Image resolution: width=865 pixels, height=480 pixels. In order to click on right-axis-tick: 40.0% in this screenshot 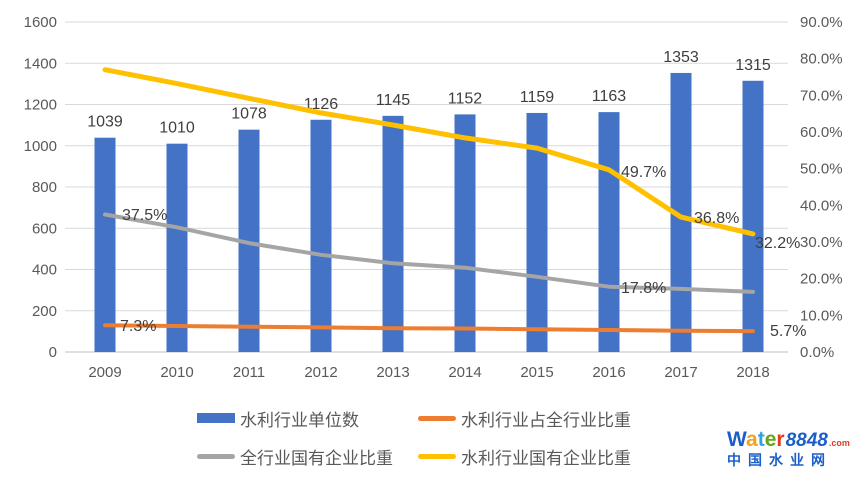, I will do `click(821, 205)`.